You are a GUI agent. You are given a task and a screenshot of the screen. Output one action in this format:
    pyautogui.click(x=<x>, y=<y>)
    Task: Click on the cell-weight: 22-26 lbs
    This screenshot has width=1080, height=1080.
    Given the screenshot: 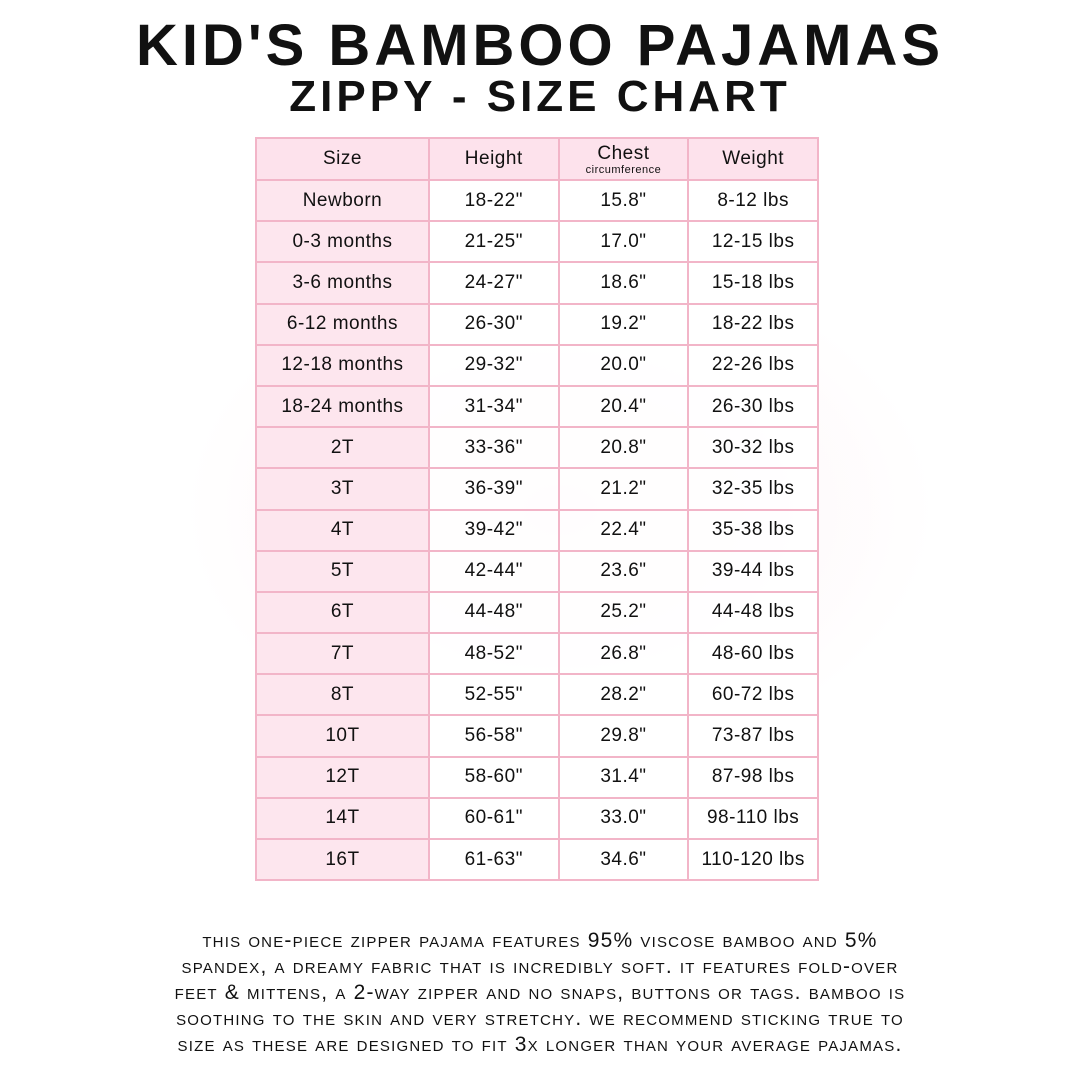 What is the action you would take?
    pyautogui.click(x=753, y=365)
    